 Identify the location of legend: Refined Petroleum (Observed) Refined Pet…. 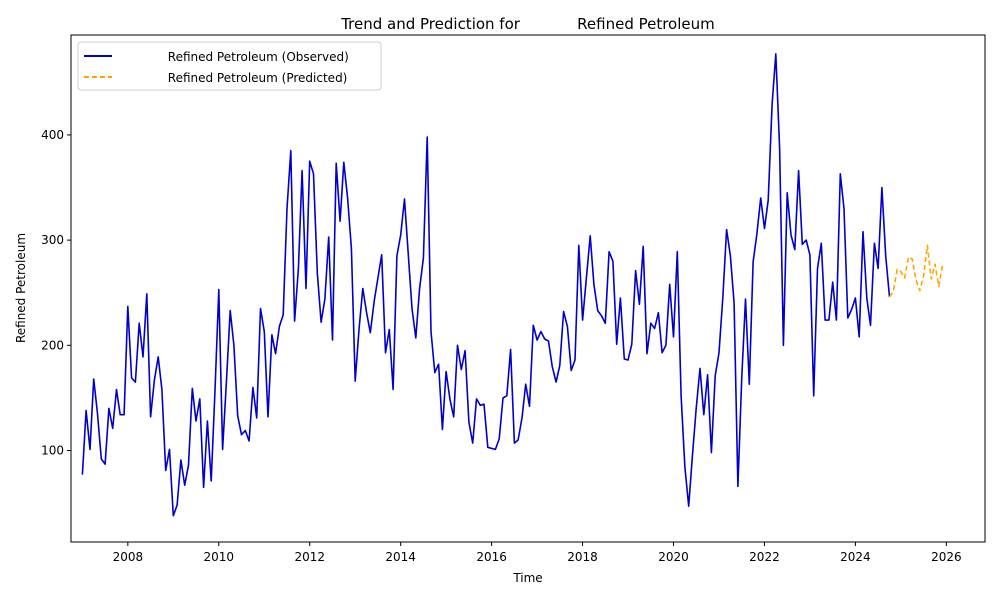
(229, 66).